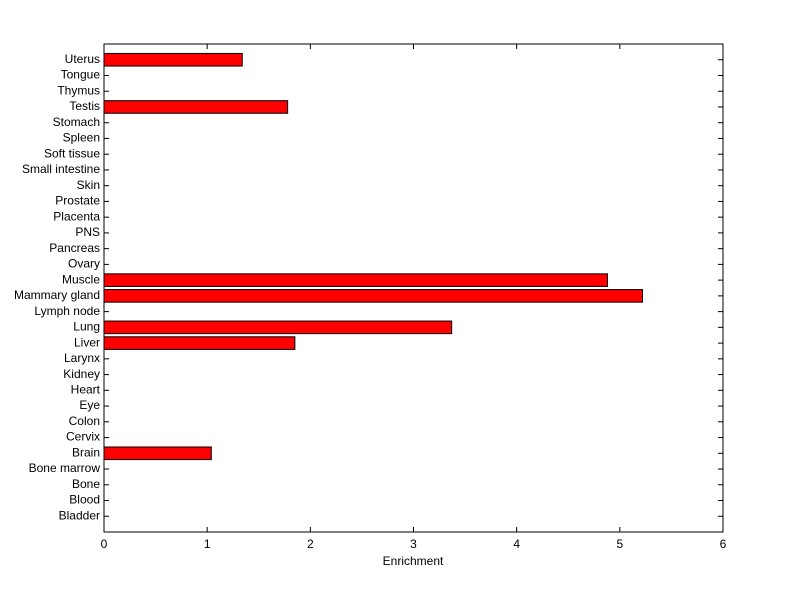  Describe the element at coordinates (65, 468) in the screenshot. I see `y-tick-label: Bone marrow` at that location.